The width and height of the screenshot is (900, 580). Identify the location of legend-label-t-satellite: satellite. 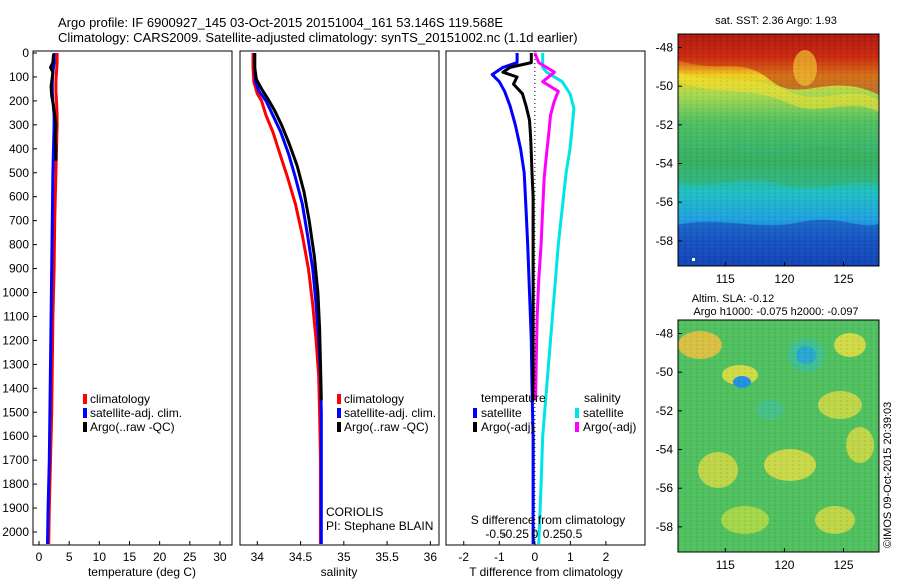
(501, 413).